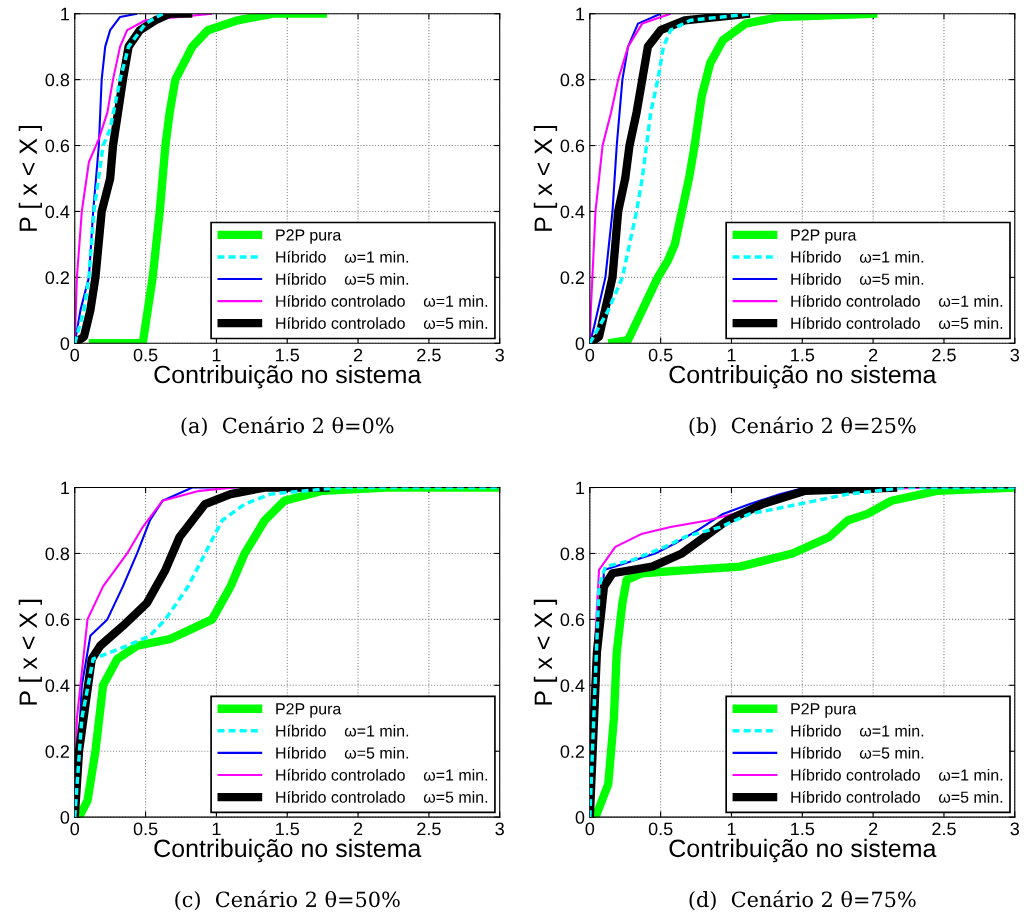  Describe the element at coordinates (287, 426) in the screenshot. I see `text: (a) Cenário 2 θ=0%` at that location.